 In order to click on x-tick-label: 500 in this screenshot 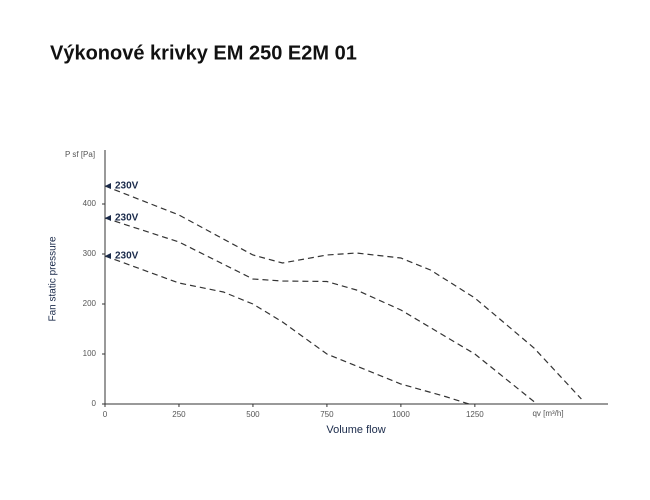, I will do `click(253, 414)`.